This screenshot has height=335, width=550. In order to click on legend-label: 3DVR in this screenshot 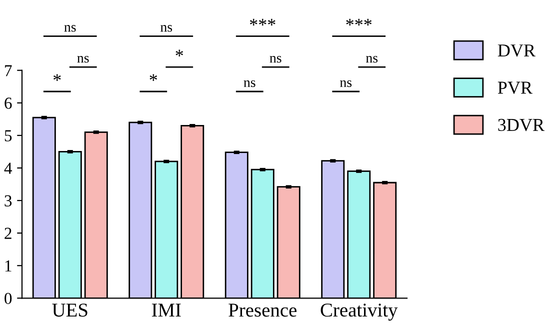, I will do `click(521, 125)`.